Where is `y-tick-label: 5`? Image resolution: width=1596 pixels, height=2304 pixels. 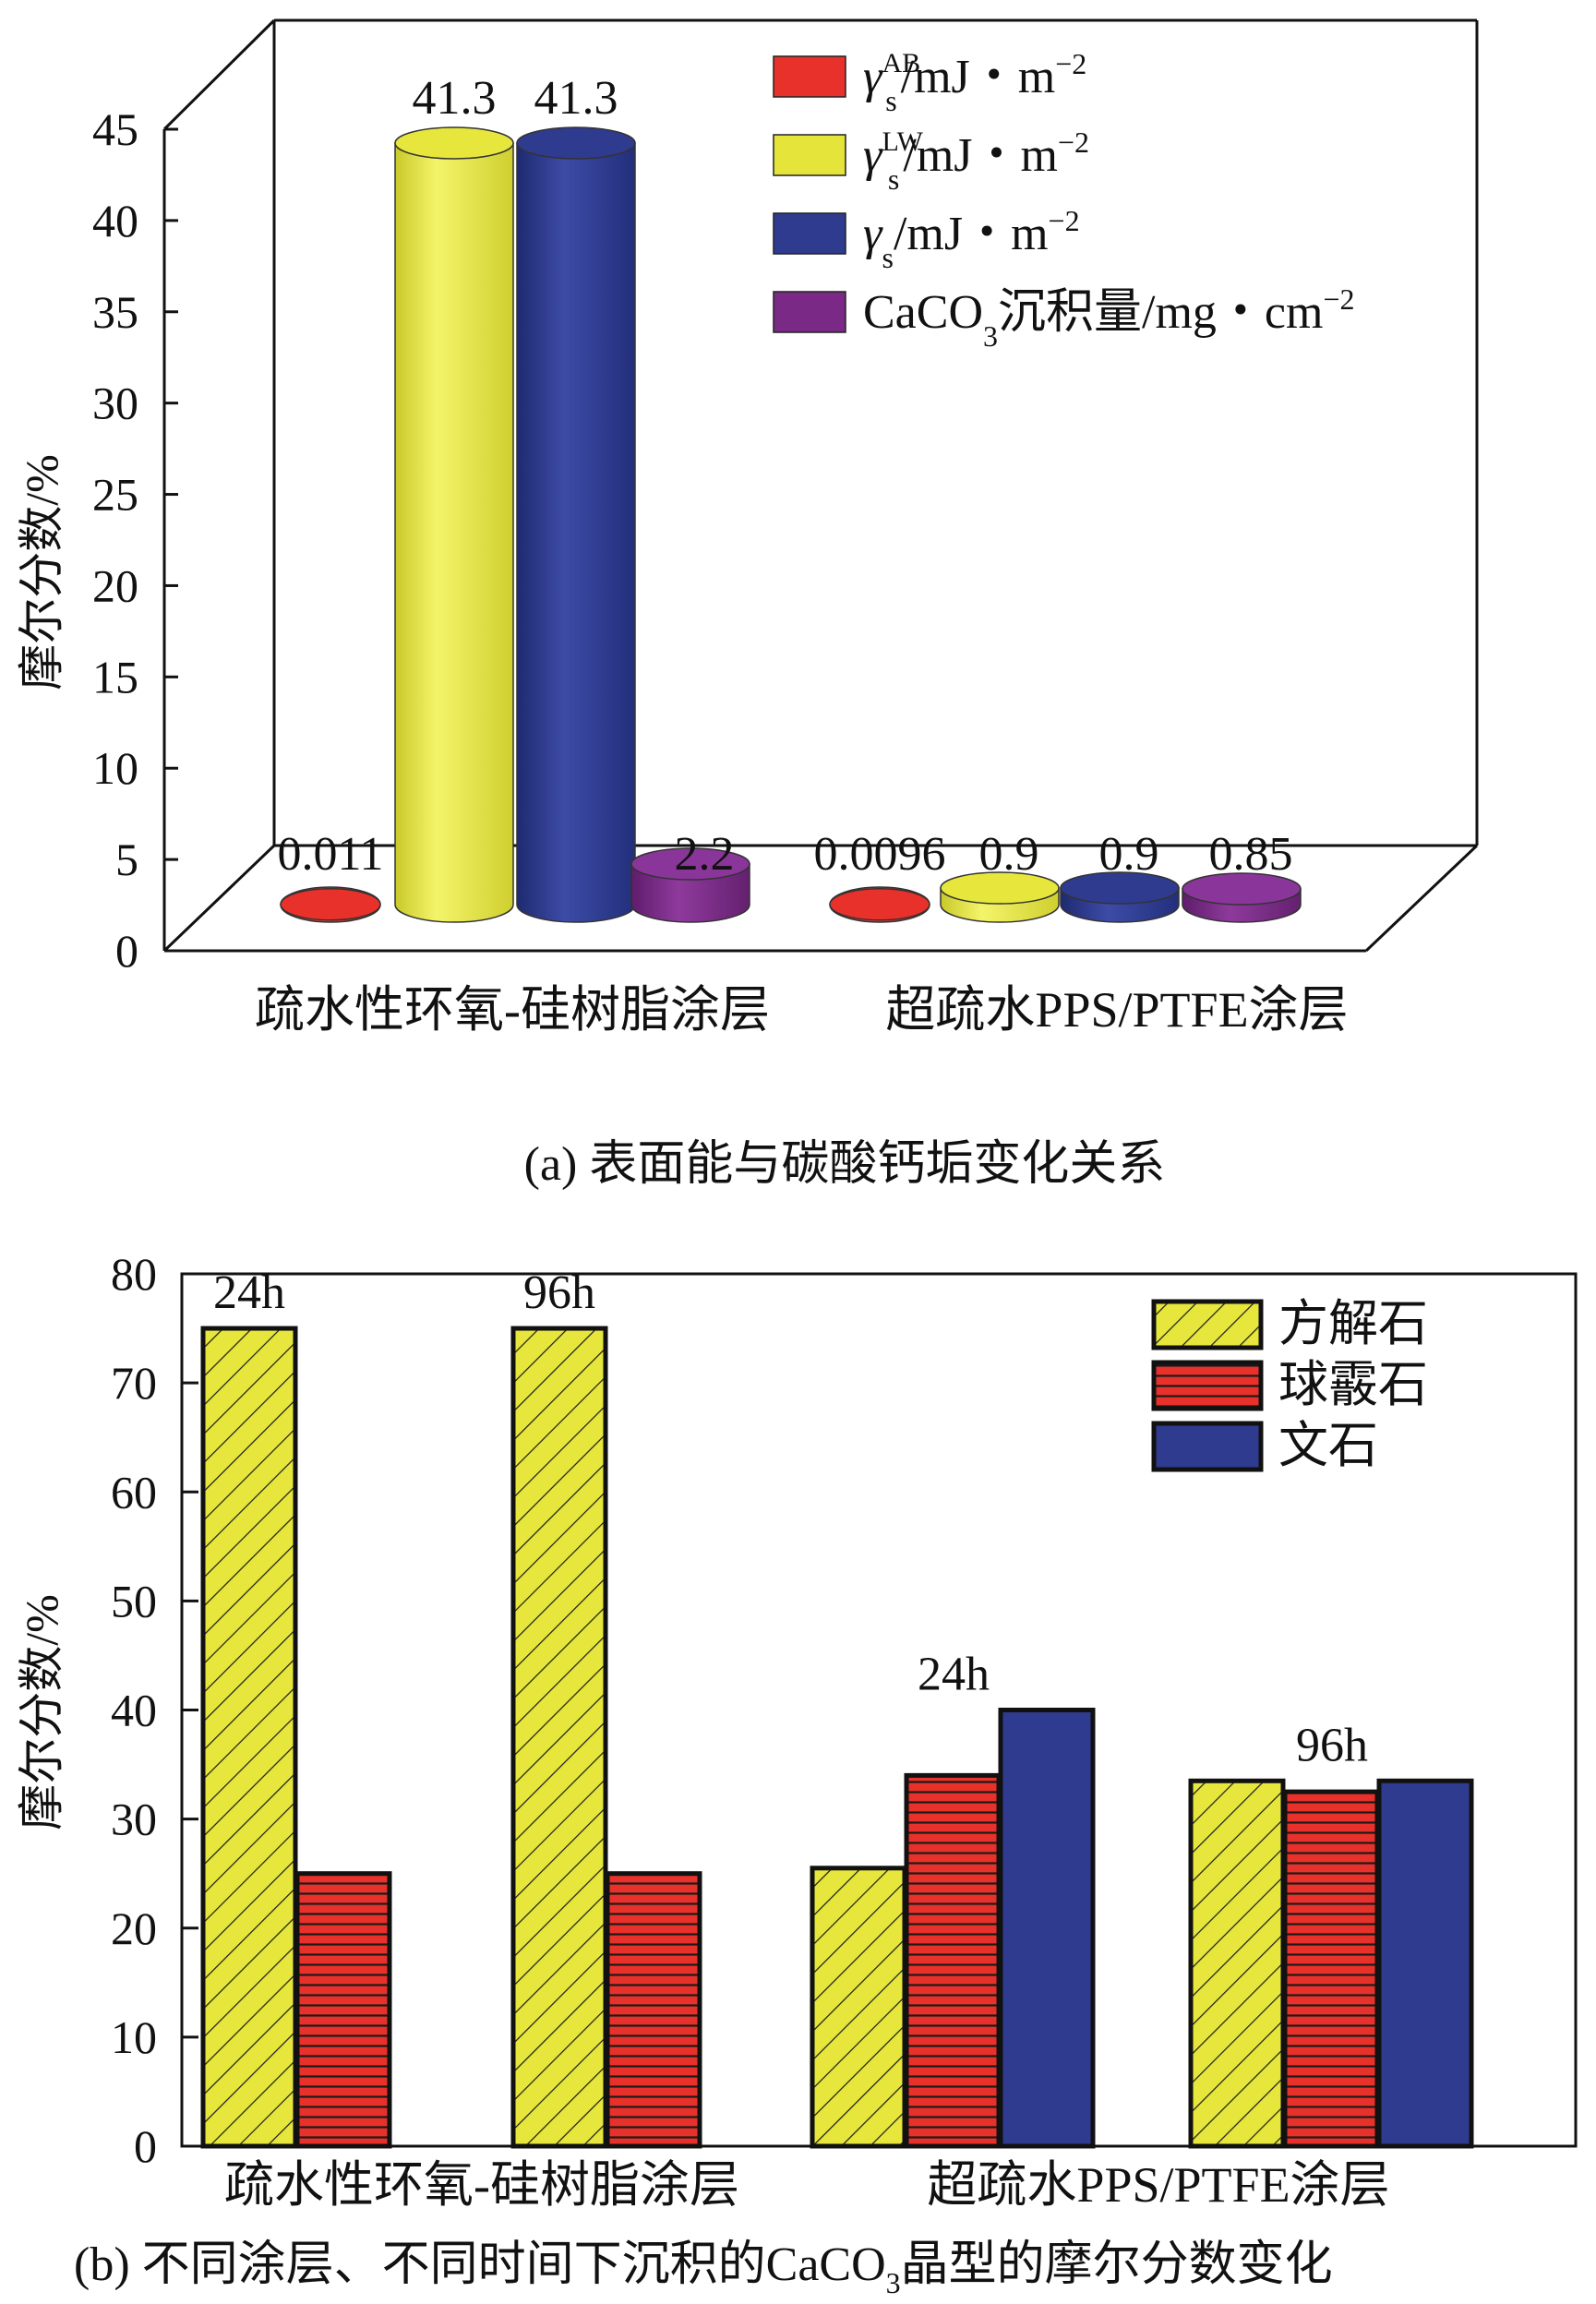 y-tick-label: 5 is located at coordinates (126, 859).